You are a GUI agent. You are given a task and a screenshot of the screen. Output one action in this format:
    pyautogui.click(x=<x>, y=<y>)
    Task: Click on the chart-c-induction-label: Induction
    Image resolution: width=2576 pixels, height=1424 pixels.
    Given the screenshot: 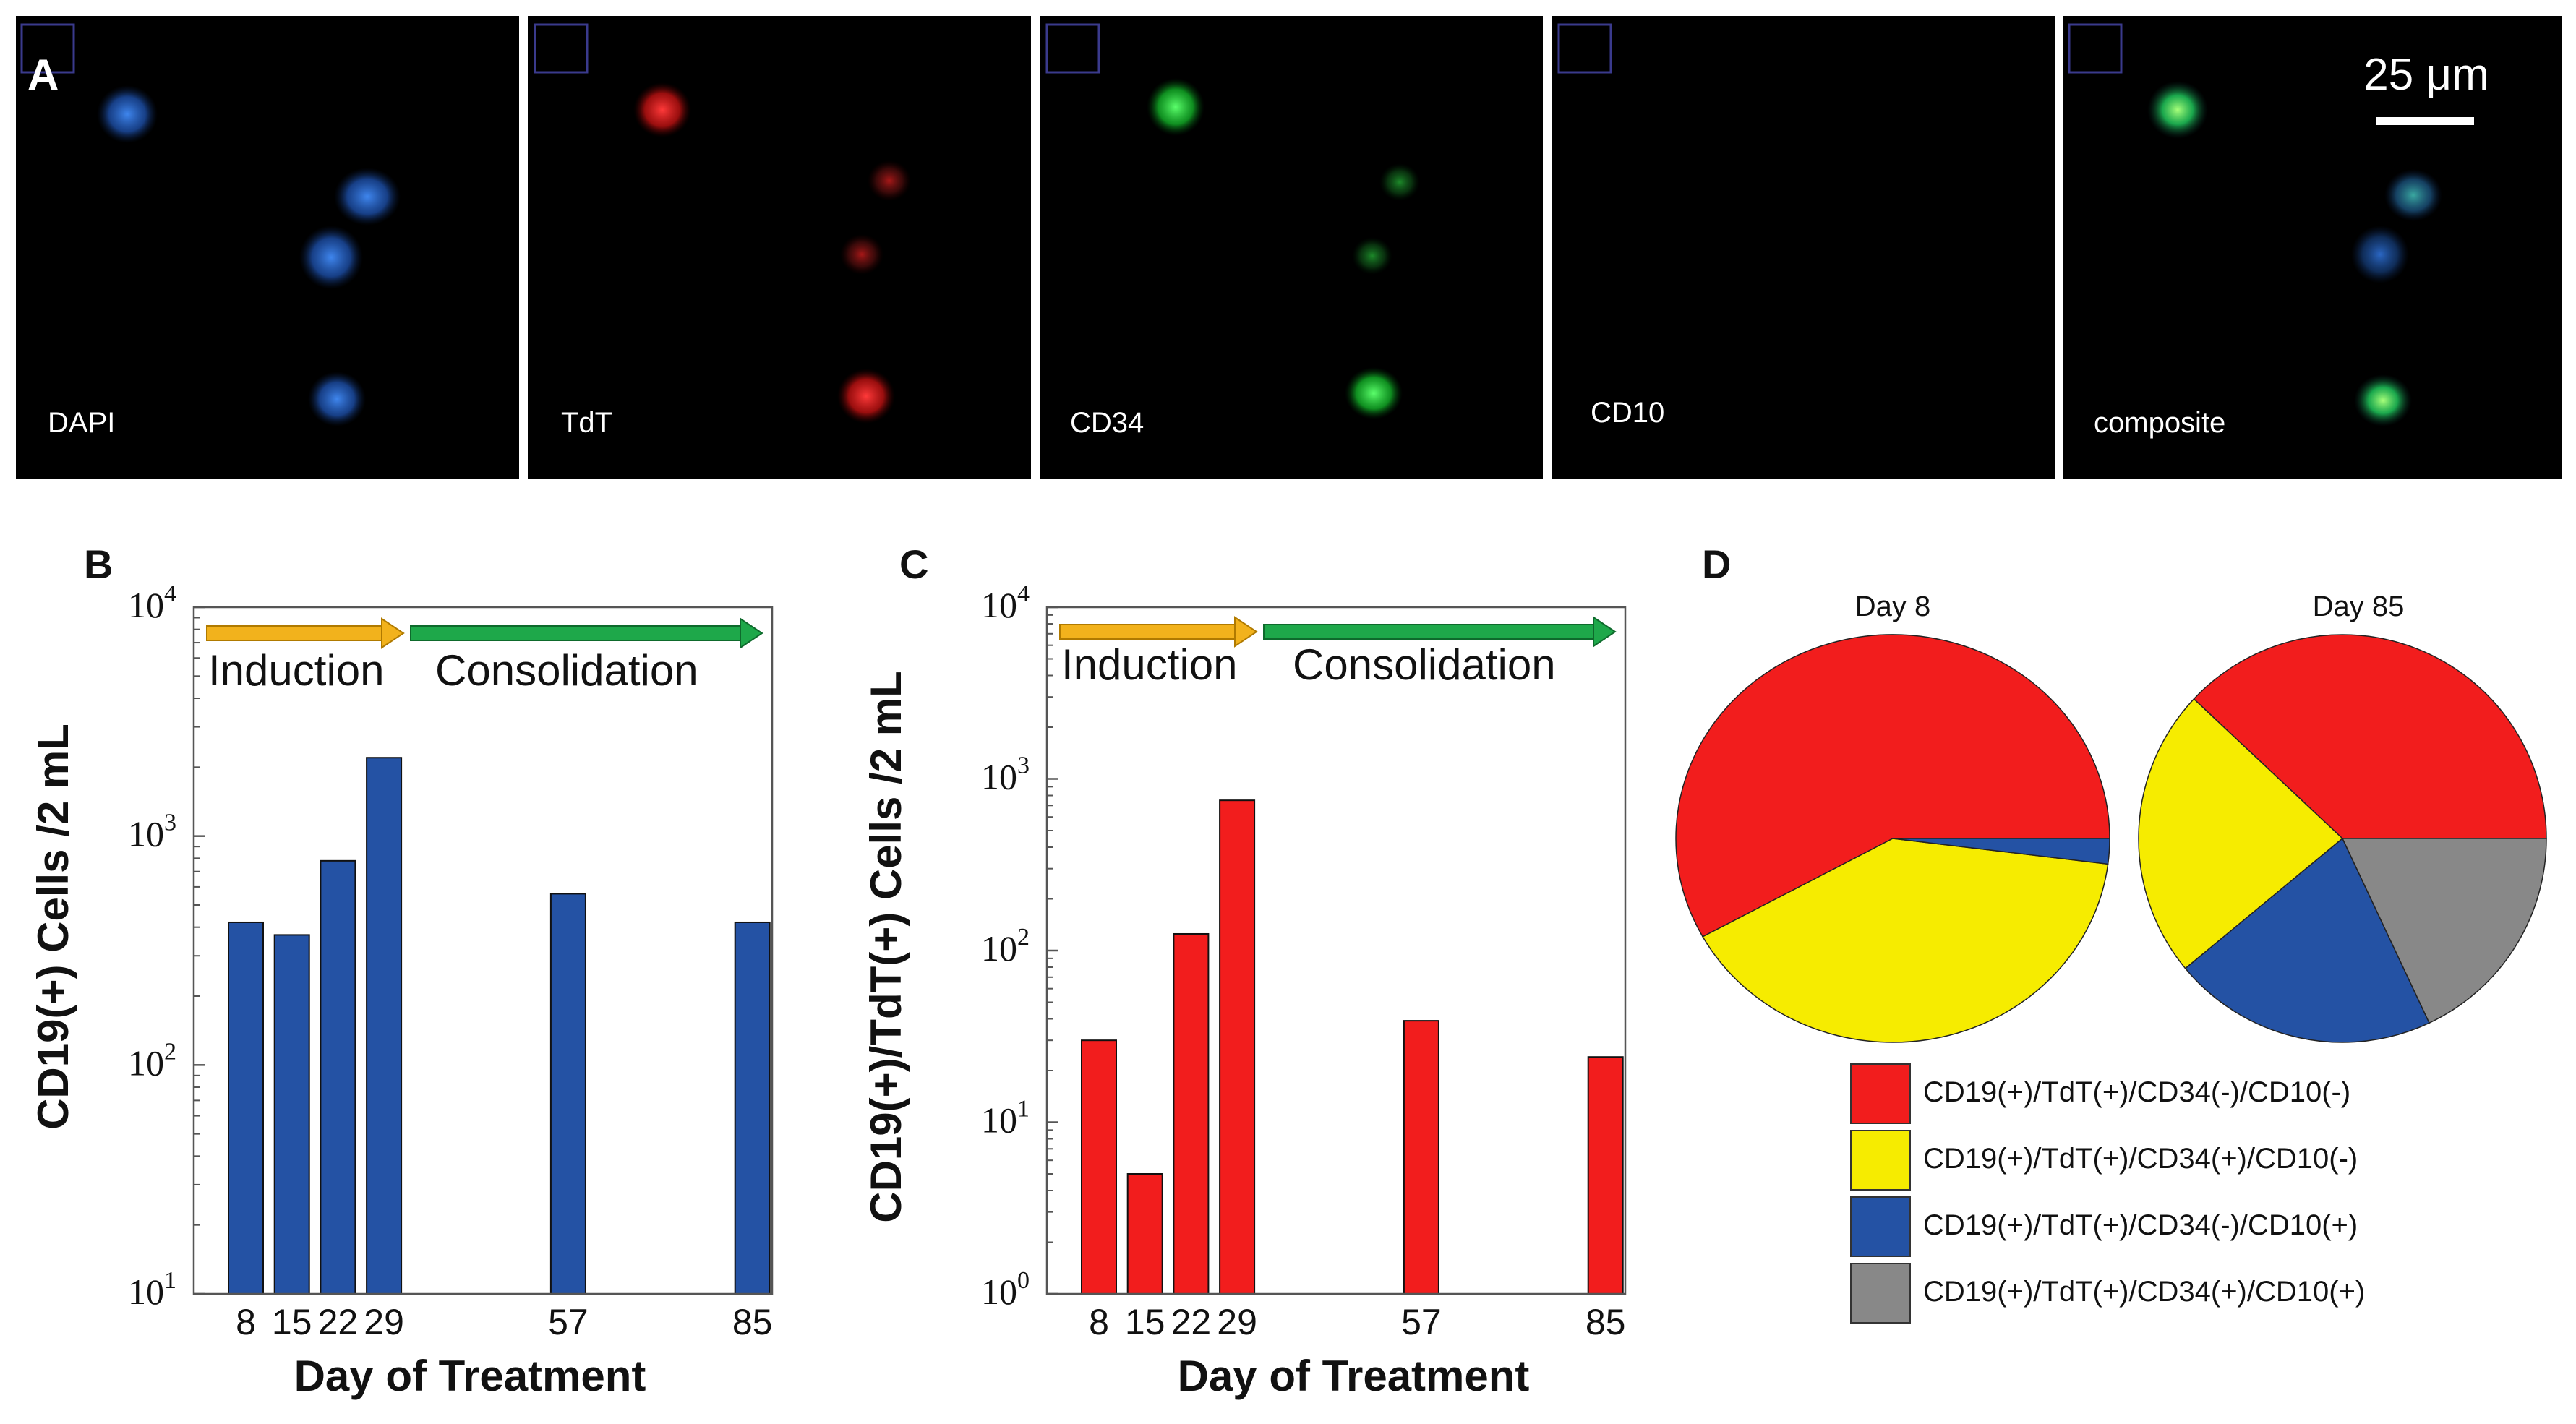 What is the action you would take?
    pyautogui.click(x=1149, y=664)
    